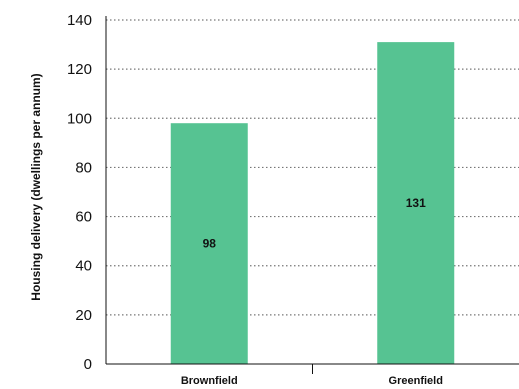 The height and width of the screenshot is (389, 519). What do you see at coordinates (36, 186) in the screenshot?
I see `y-axis-title: Housing delivery (dwellings per annum)` at bounding box center [36, 186].